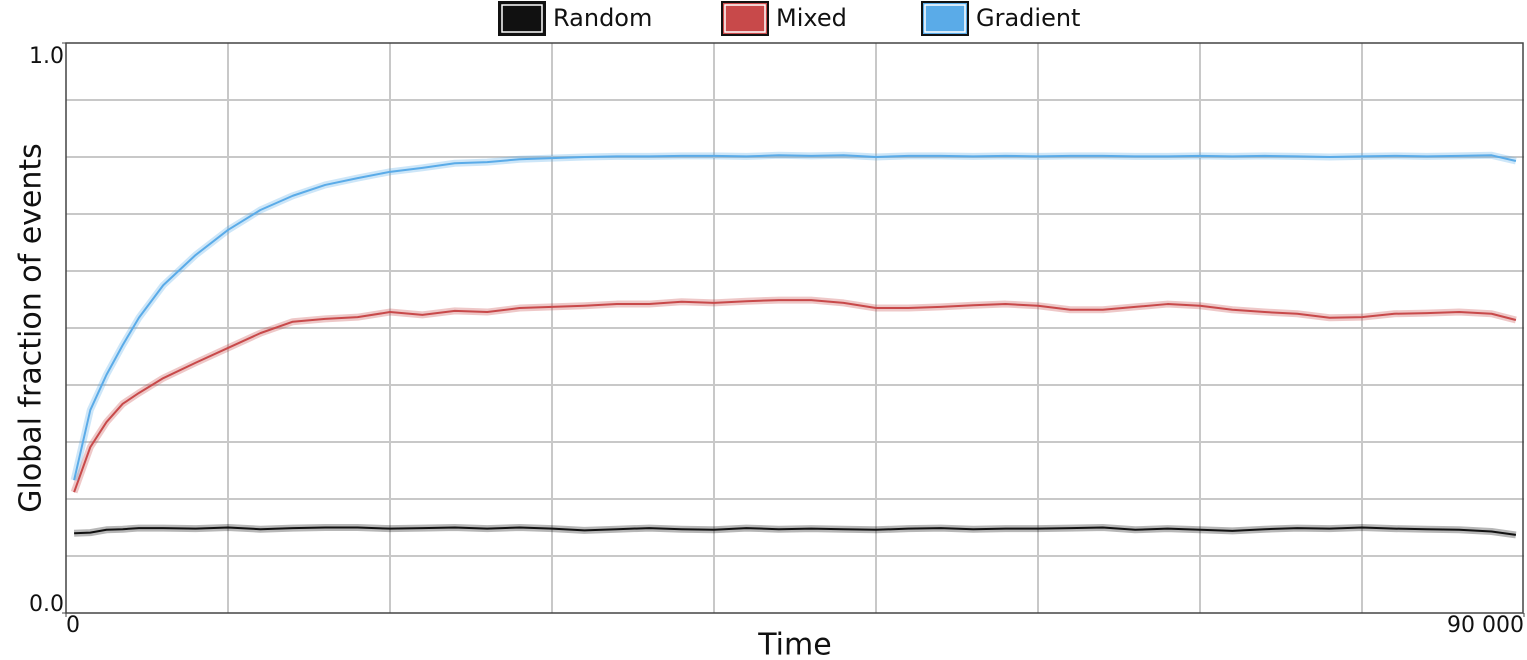 The image size is (1527, 660). I want to click on legend-label: Mixed, so click(811, 18).